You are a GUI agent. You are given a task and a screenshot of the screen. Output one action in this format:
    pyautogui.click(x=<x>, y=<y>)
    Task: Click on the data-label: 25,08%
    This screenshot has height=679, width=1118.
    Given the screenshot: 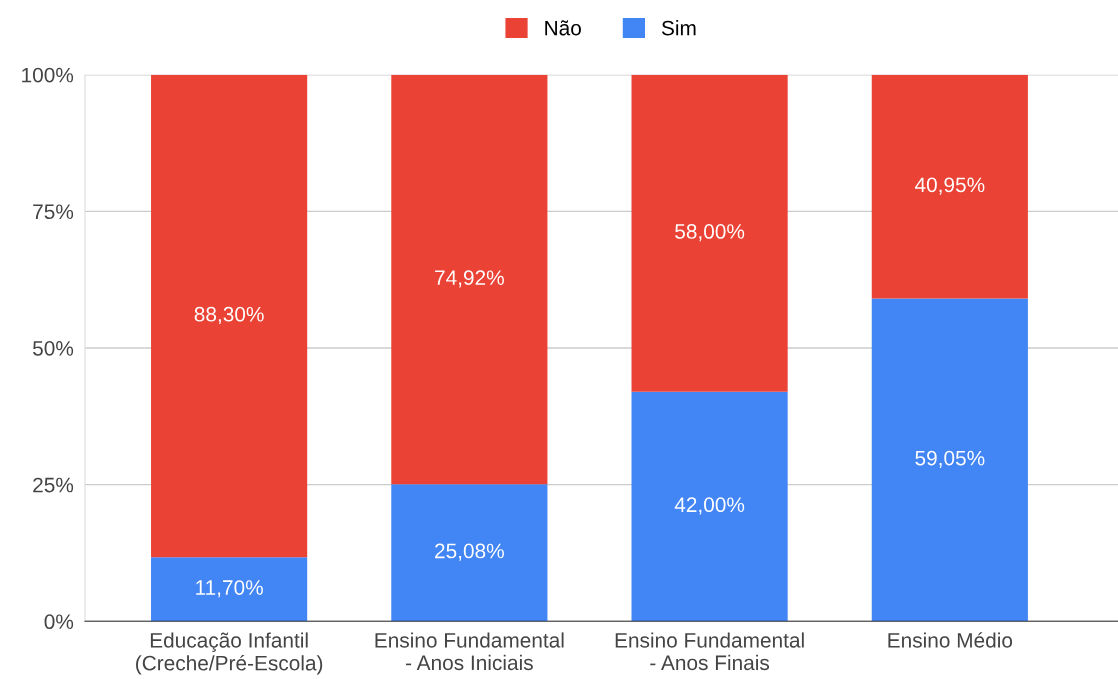 What is the action you would take?
    pyautogui.click(x=469, y=552)
    